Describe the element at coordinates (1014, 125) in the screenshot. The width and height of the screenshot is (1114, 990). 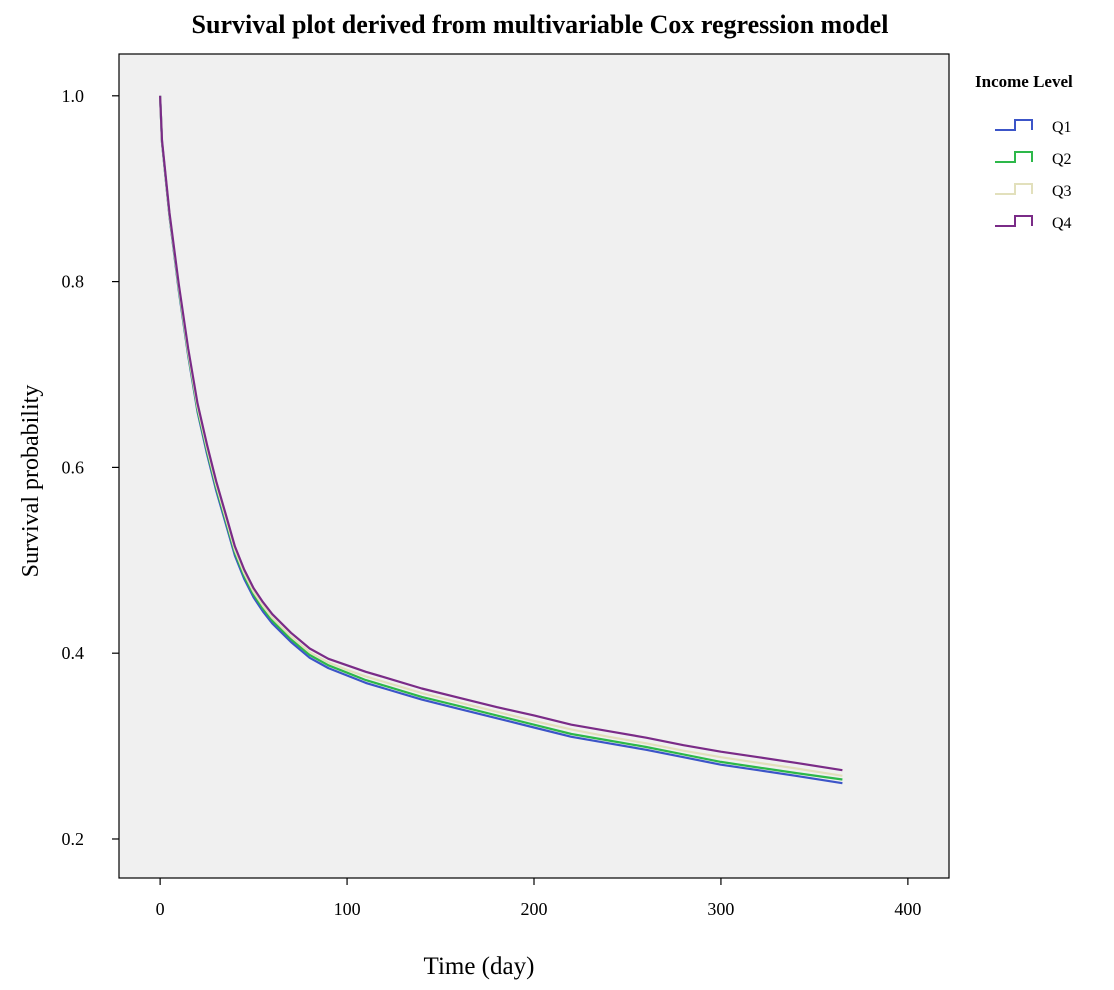
I see `legend-swatch-q1` at that location.